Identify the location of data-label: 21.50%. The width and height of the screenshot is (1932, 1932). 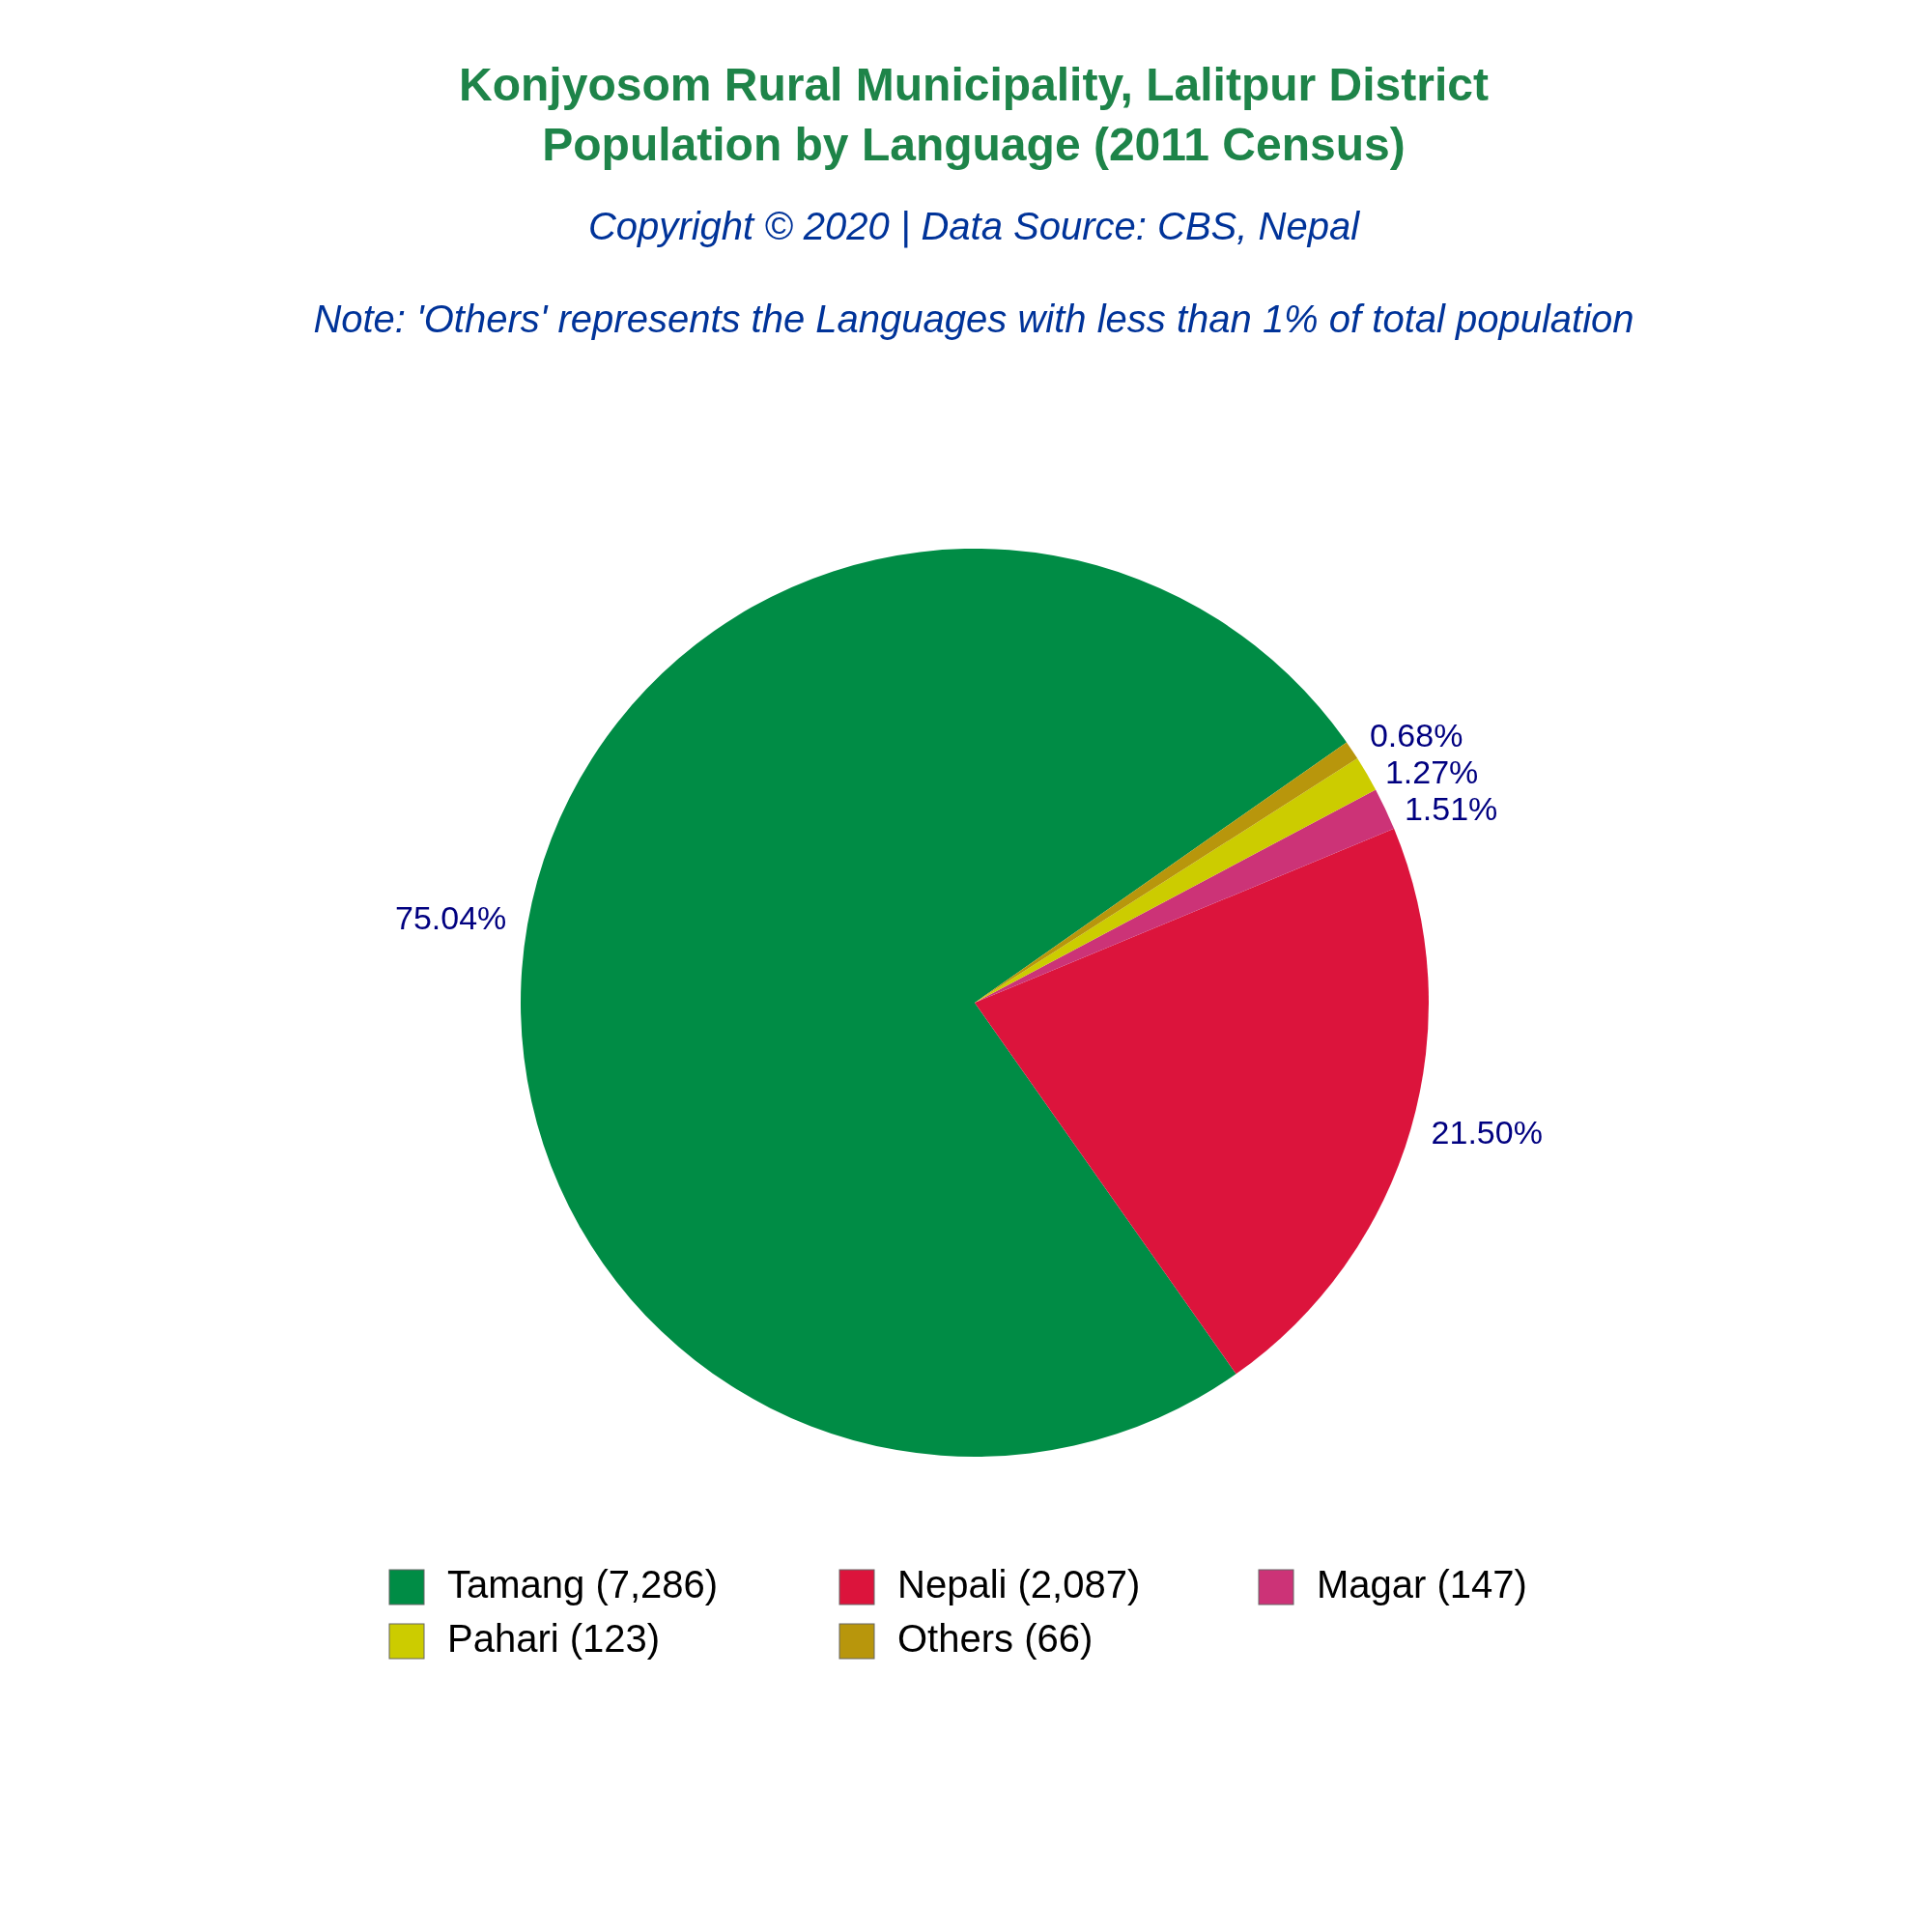
(1487, 1132).